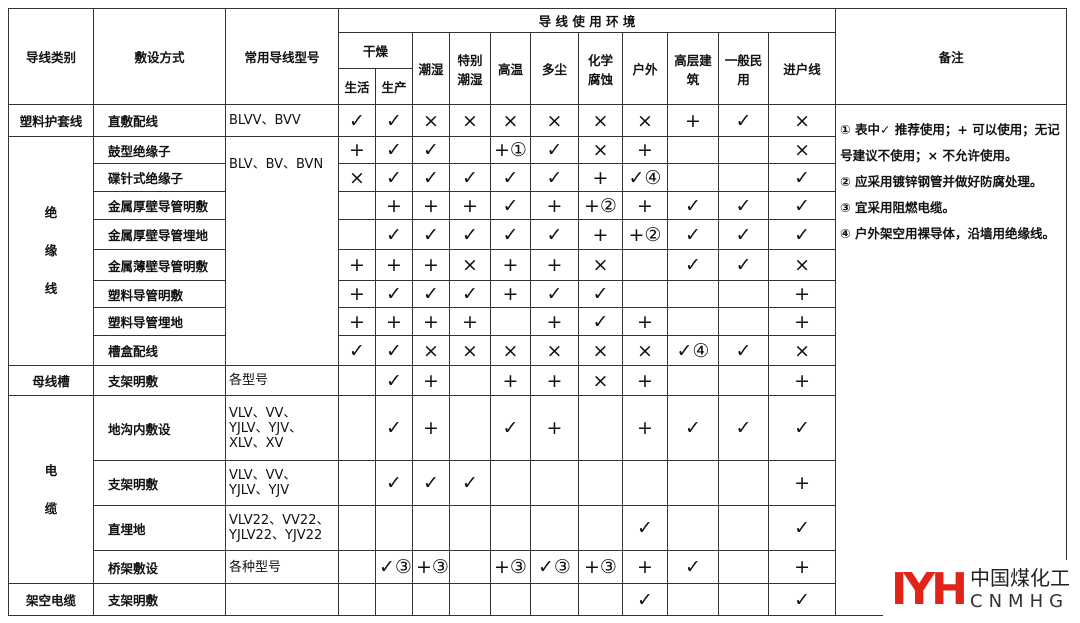  What do you see at coordinates (538, 205) in the screenshot?
I see `table-row: 金属厚壁导管明敷 + + + ✓ + +② + ✓ ✓ ✓` at bounding box center [538, 205].